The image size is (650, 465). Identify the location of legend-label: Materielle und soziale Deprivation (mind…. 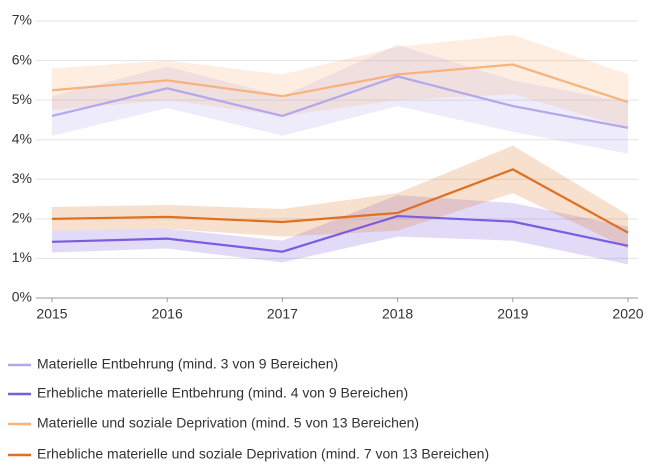
(228, 423).